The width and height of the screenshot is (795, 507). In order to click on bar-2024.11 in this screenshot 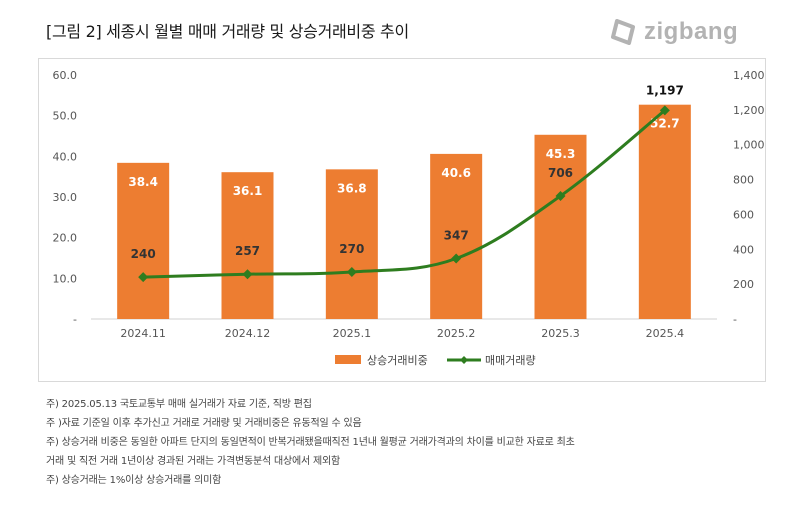, I will do `click(143, 240)`.